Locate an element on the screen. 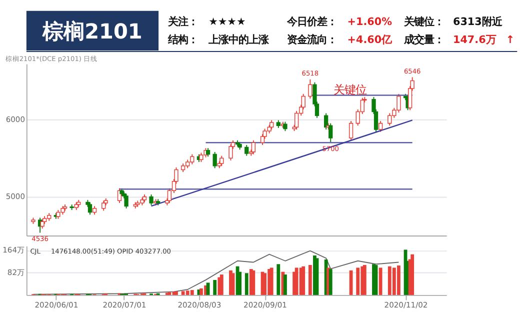 Image resolution: width=520 pixels, height=325 pixels. text: 关注： is located at coordinates (182, 22).